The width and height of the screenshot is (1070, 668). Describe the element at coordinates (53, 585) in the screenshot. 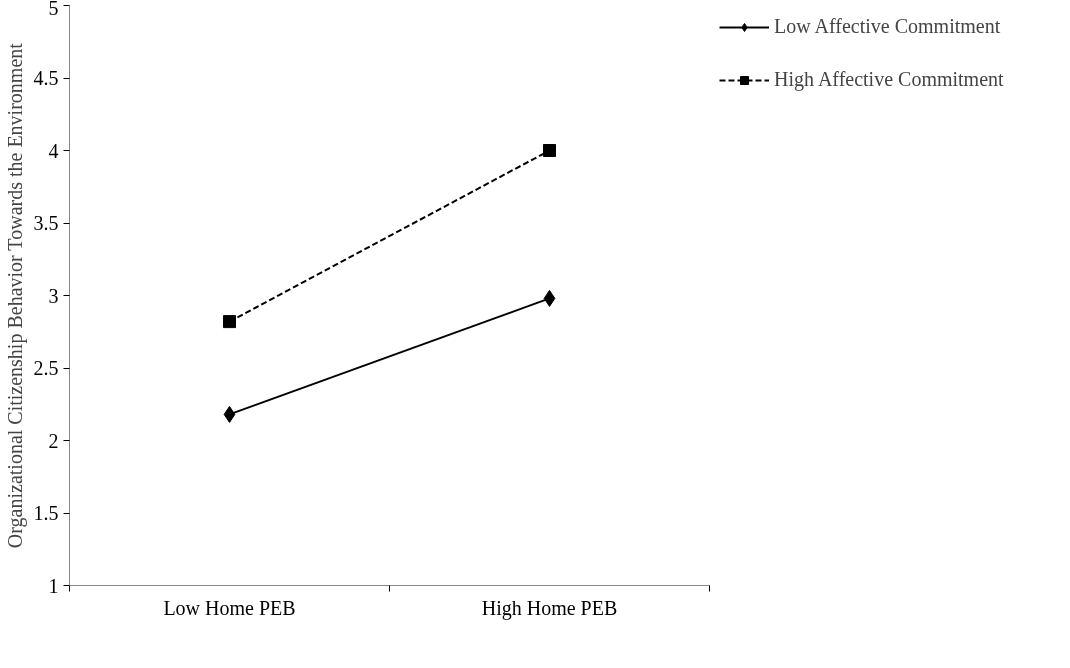

I see `y-tick-label: 1` at that location.